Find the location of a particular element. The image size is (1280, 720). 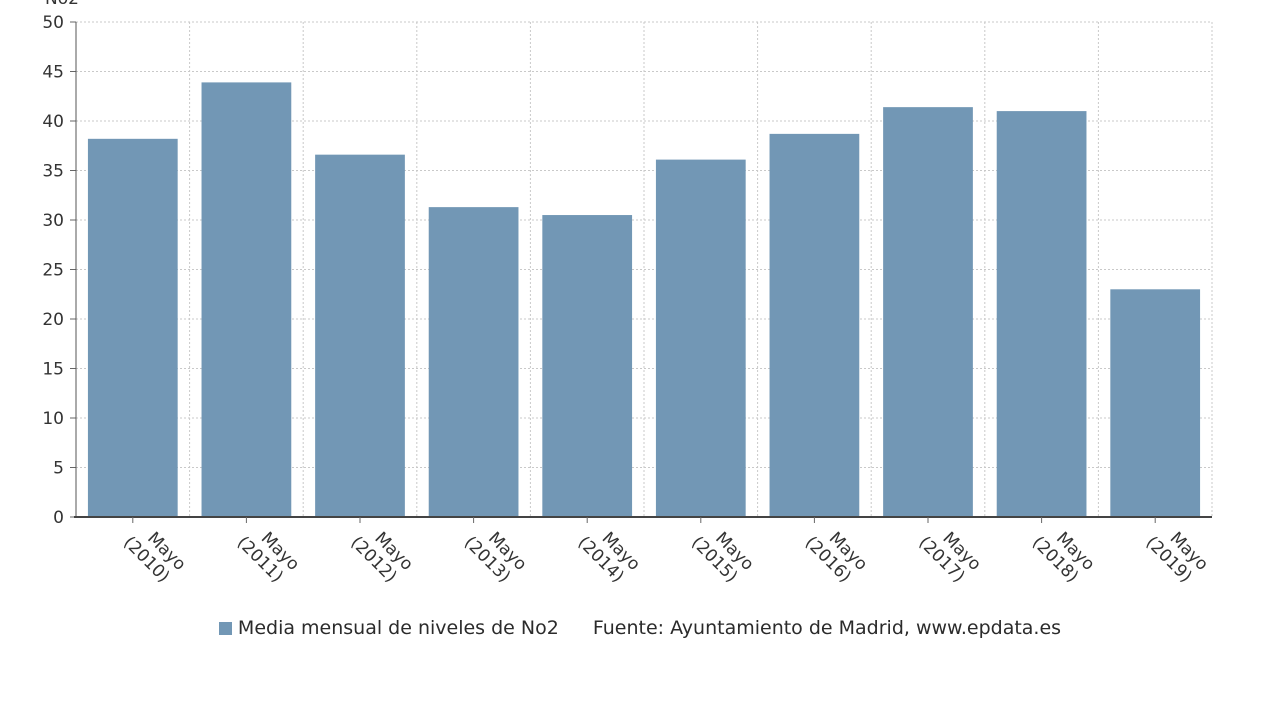

x-tick-label: Mayo(2010) is located at coordinates (154, 553).